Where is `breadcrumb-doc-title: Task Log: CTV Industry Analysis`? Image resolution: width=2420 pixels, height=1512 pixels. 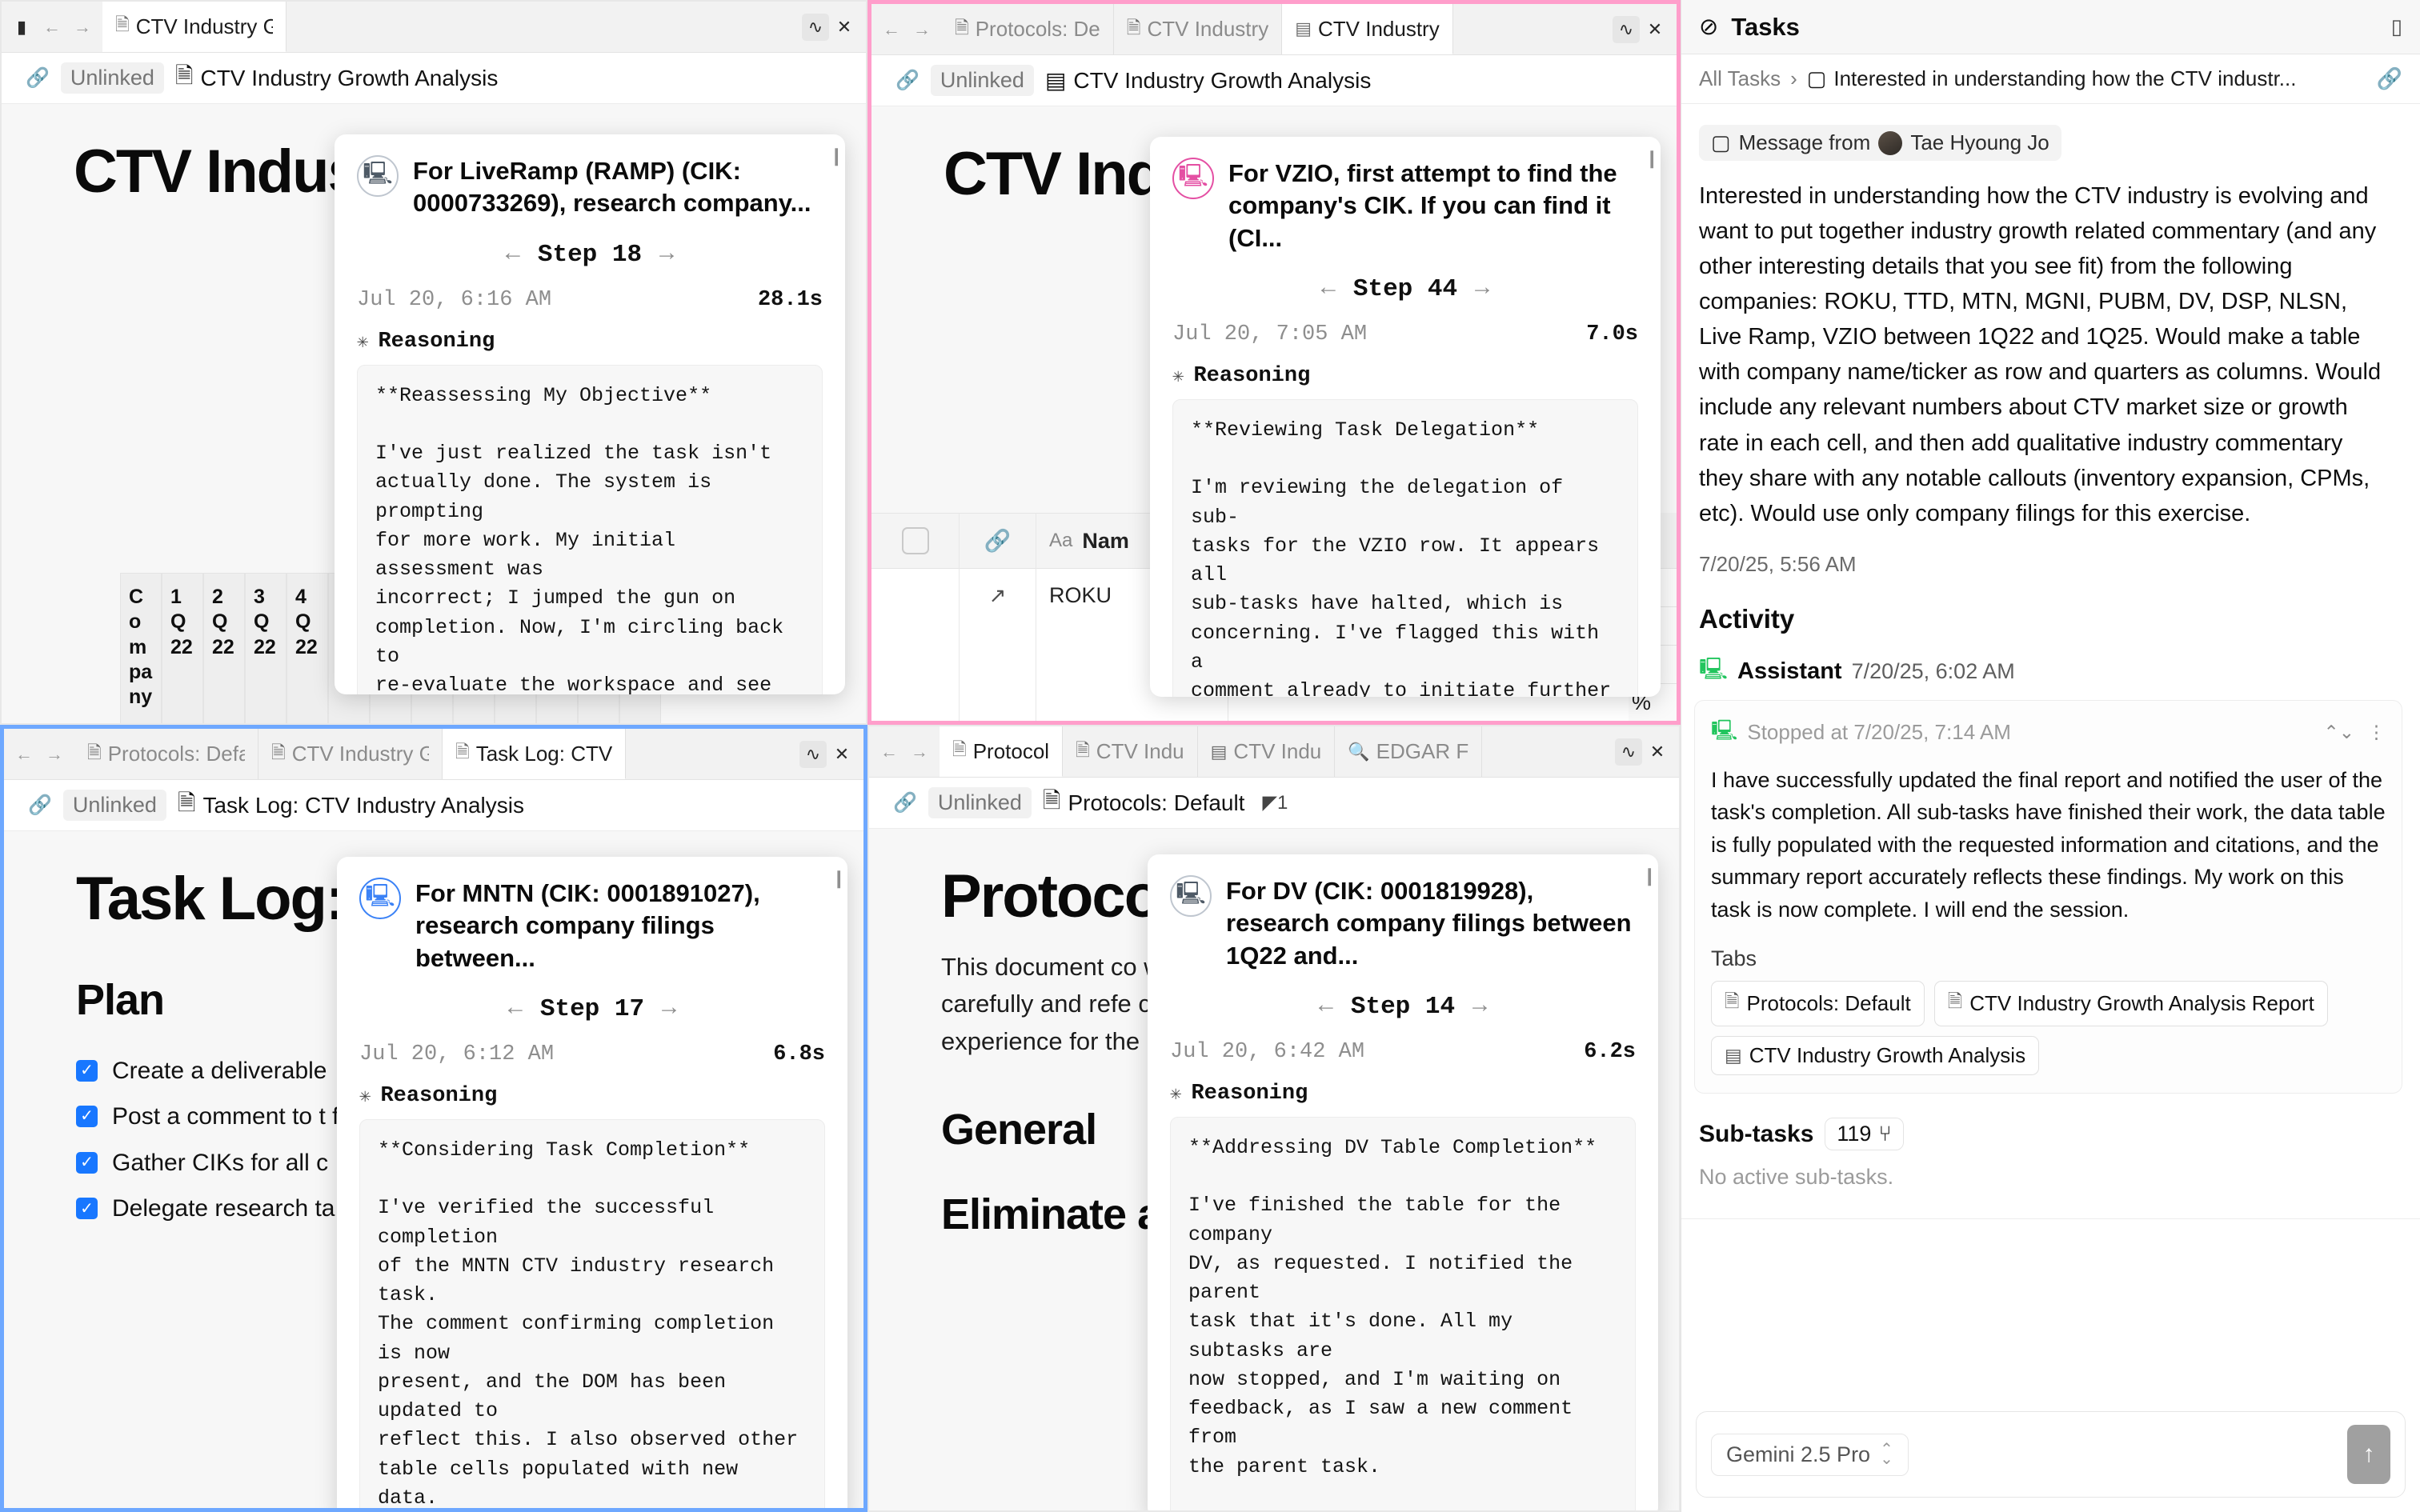
breadcrumb-doc-title: Task Log: CTV Industry Analysis is located at coordinates (363, 805).